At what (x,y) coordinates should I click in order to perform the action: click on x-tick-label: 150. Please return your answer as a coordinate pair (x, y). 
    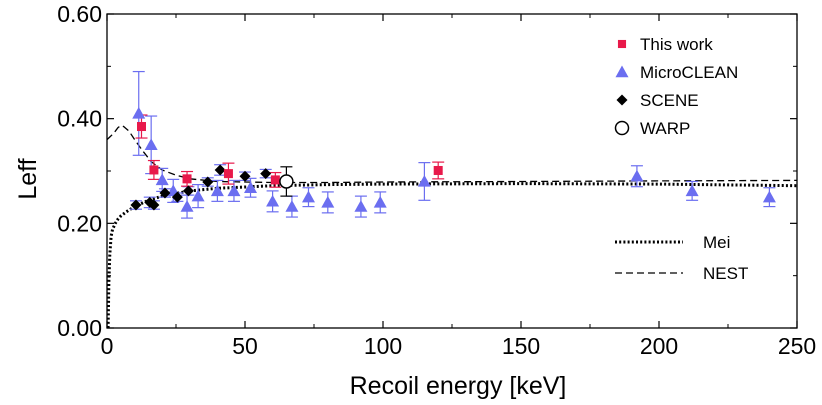
    Looking at the image, I should click on (521, 346).